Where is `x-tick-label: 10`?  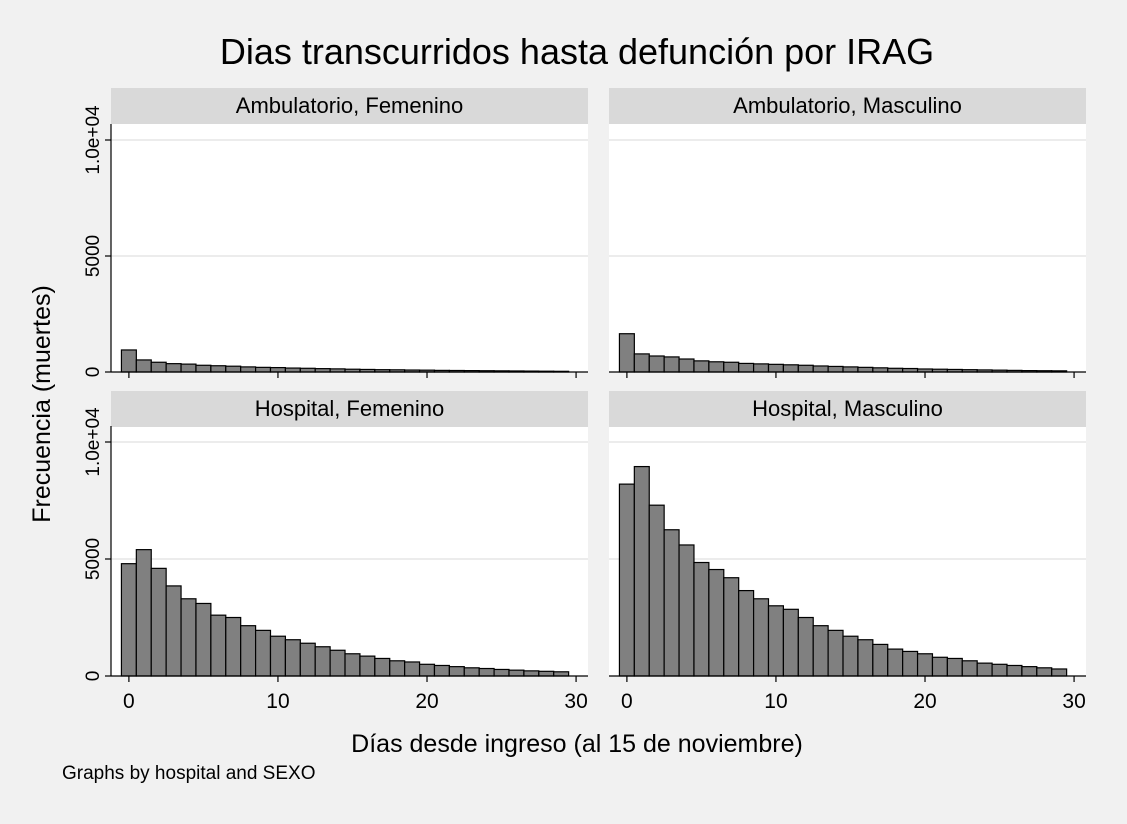 x-tick-label: 10 is located at coordinates (277, 701).